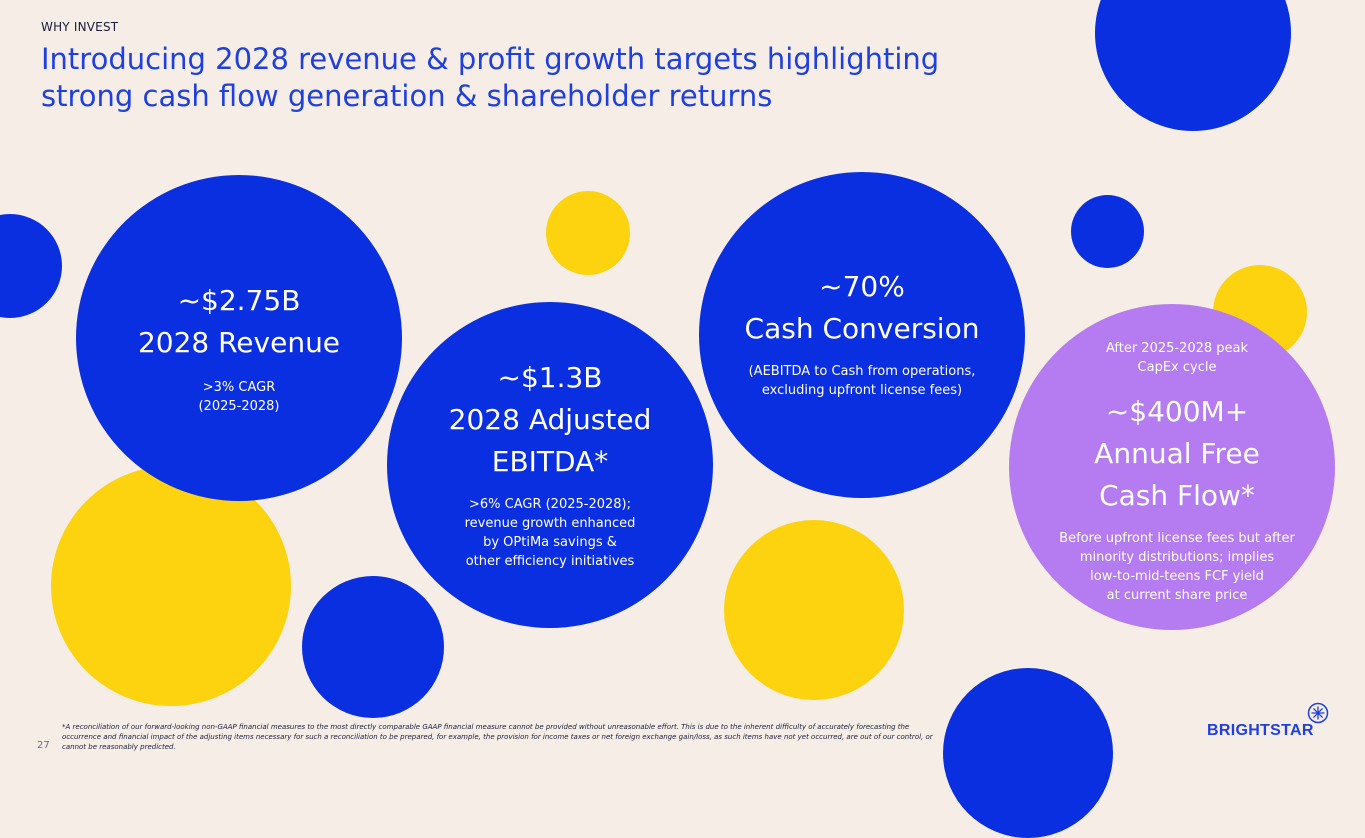 This screenshot has width=1365, height=838. Describe the element at coordinates (373, 647) in the screenshot. I see `decor-circle-blue-bottom` at that location.